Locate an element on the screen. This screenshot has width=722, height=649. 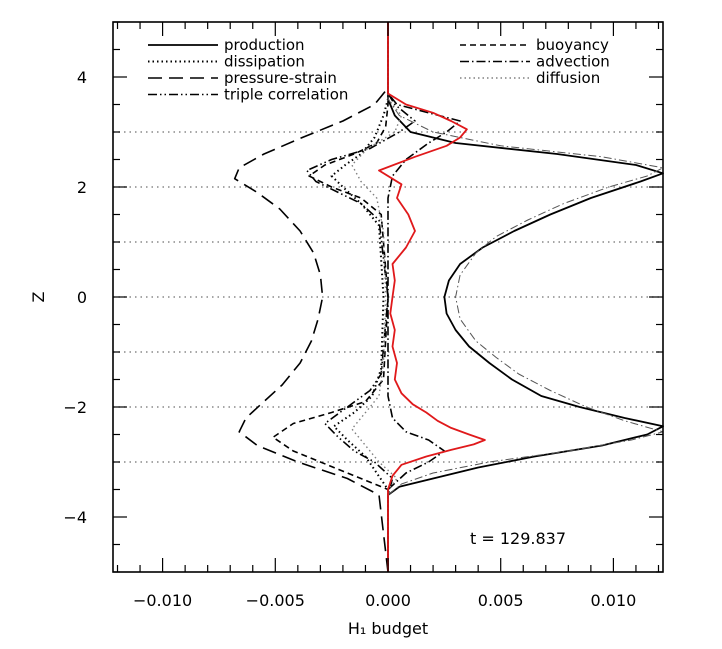
legend-label: pressure-strain is located at coordinates (280, 78).